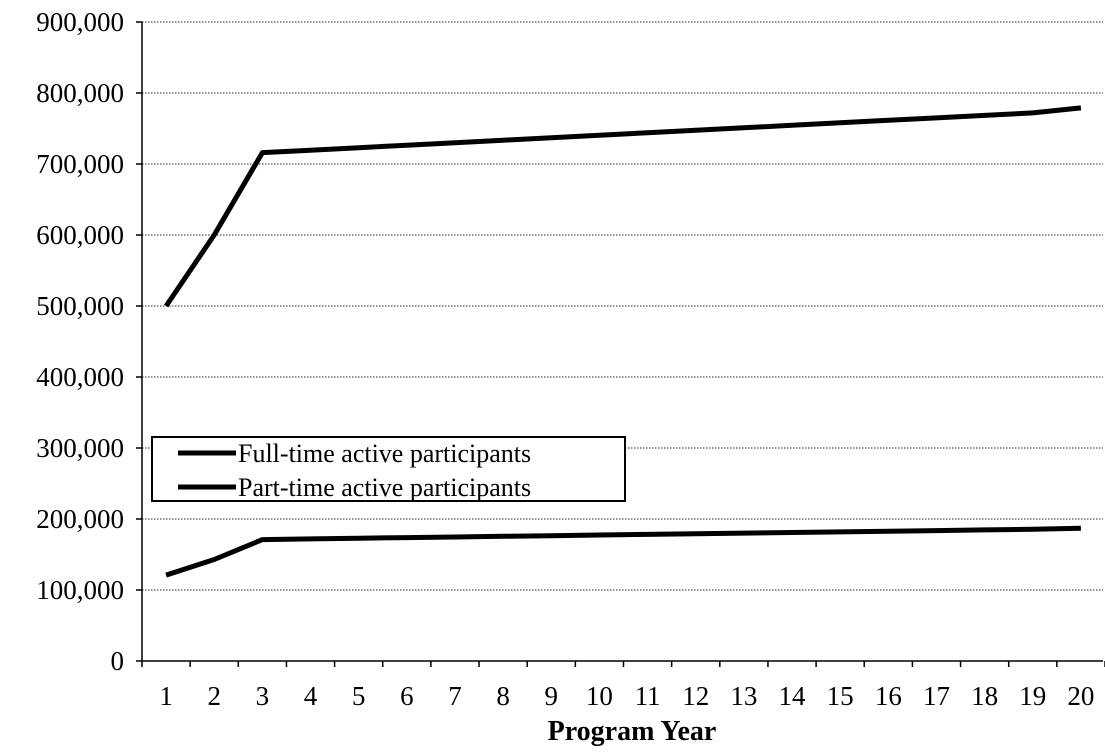 The width and height of the screenshot is (1105, 755). Describe the element at coordinates (888, 696) in the screenshot. I see `x-tick-label: 16` at that location.